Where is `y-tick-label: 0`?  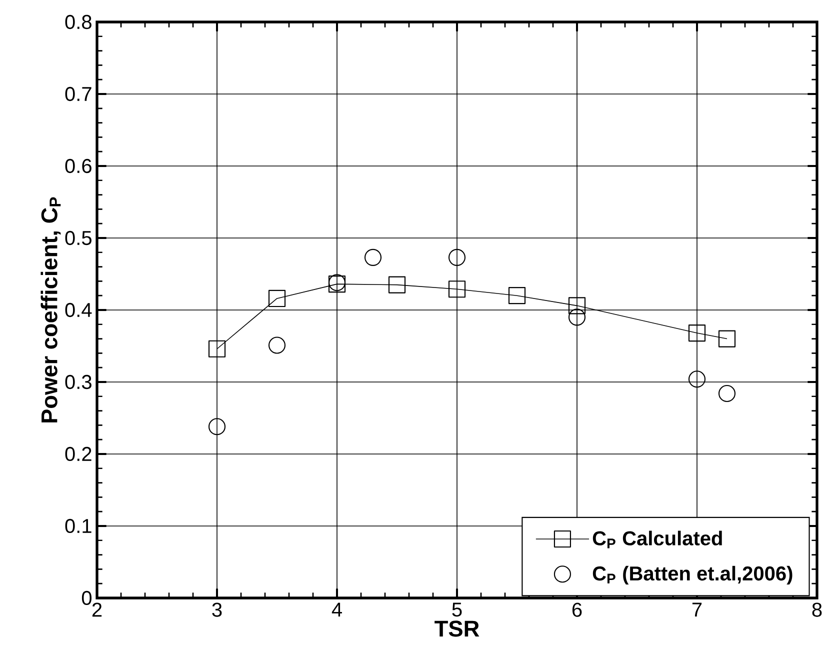
y-tick-label: 0 is located at coordinates (87, 598).